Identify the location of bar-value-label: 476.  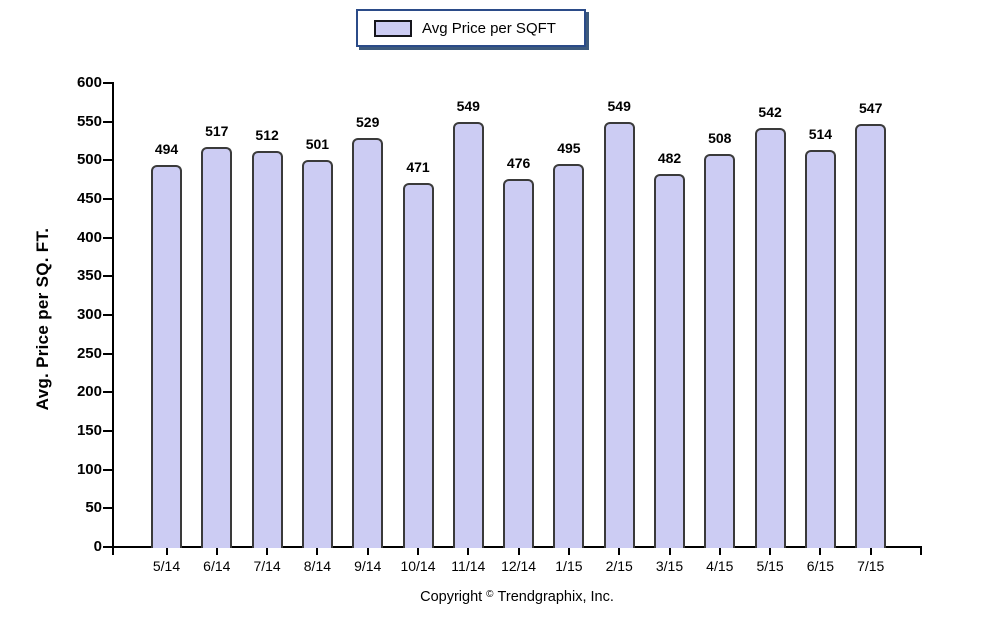
(518, 162).